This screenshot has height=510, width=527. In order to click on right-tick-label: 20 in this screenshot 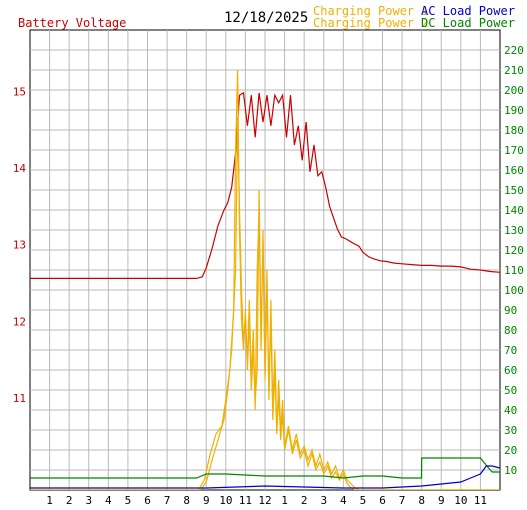, I will do `click(510, 450)`.